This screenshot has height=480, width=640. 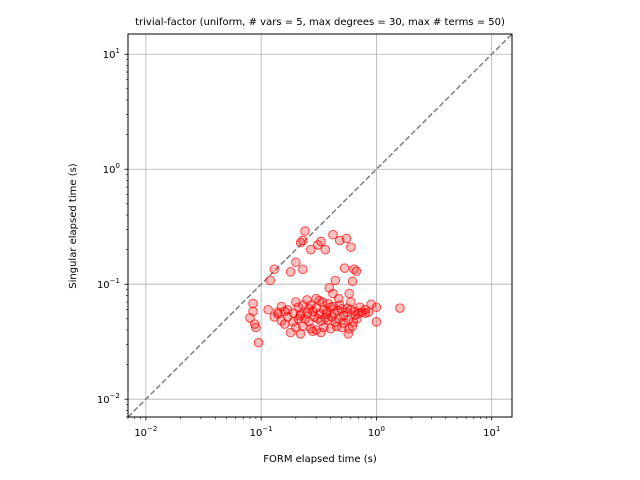 I want to click on x-axis-label: FORM elapsed time (s), so click(x=320, y=459).